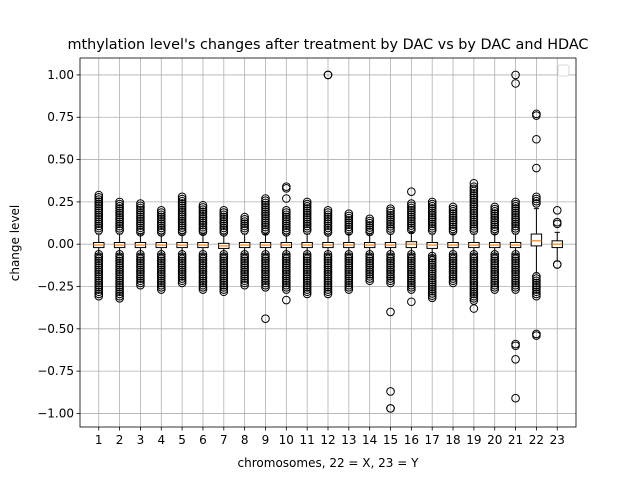  I want to click on x-tick-label: 19, so click(473, 440).